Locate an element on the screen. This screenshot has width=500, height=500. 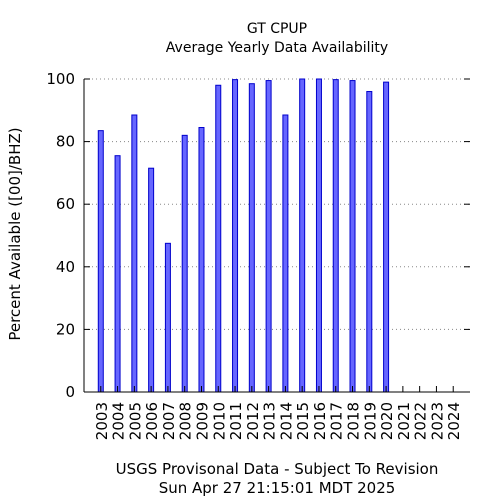
x-tick-label: 2012 is located at coordinates (253, 421).